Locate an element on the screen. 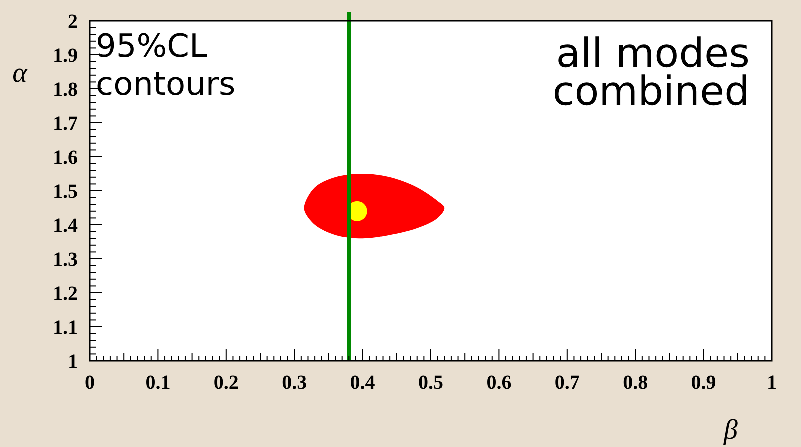 This screenshot has width=801, height=447. x-tick-label: 0.6 is located at coordinates (499, 383).